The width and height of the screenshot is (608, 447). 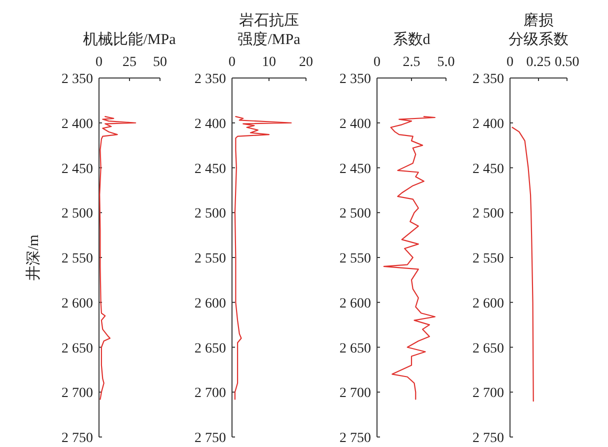 What do you see at coordinates (269, 30) in the screenshot?
I see `x-axis-title: 岩石抗压强度/MPa` at bounding box center [269, 30].